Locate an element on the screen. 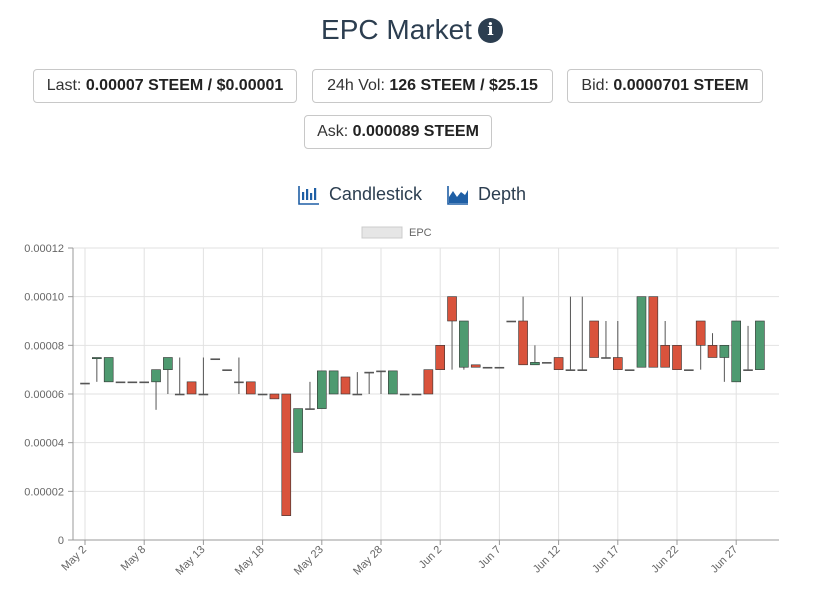 This screenshot has width=824, height=591. page-title: EPC Market is located at coordinates (396, 29).